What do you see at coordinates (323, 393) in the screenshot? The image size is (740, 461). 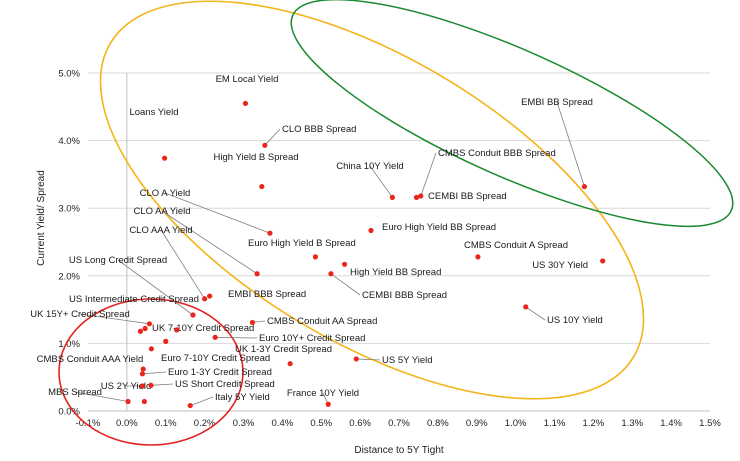 I see `point-label-france-10y-yield: France 10Y Yield` at bounding box center [323, 393].